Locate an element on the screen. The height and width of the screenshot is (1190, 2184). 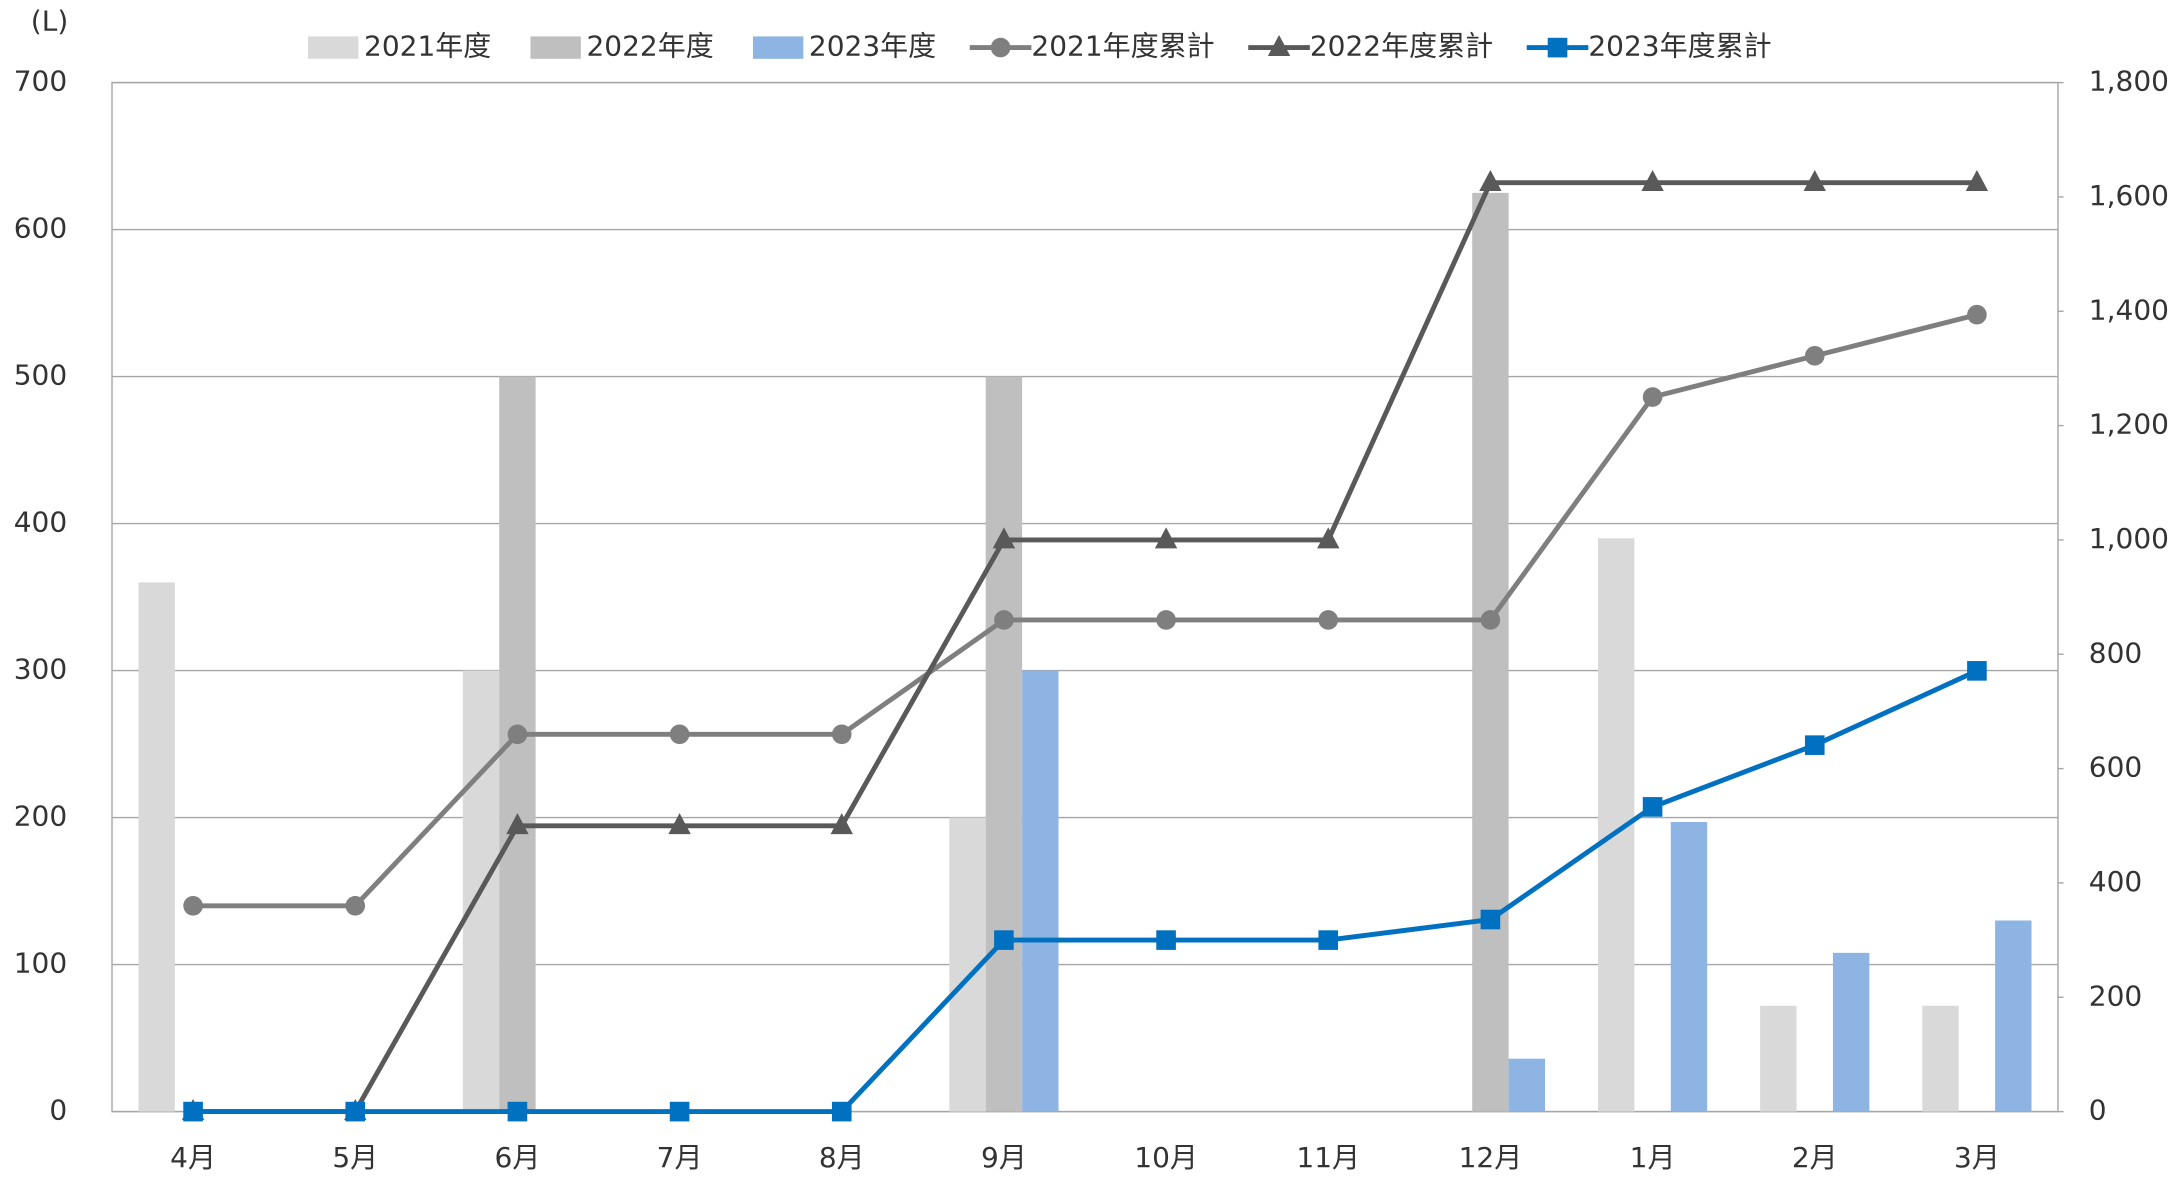
y-tick-label: 400 is located at coordinates (40, 522).